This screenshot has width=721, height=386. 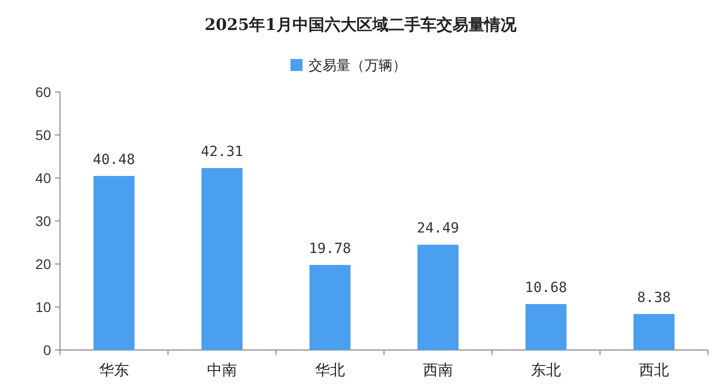 I want to click on y-tick-label: 40, so click(x=43, y=178).